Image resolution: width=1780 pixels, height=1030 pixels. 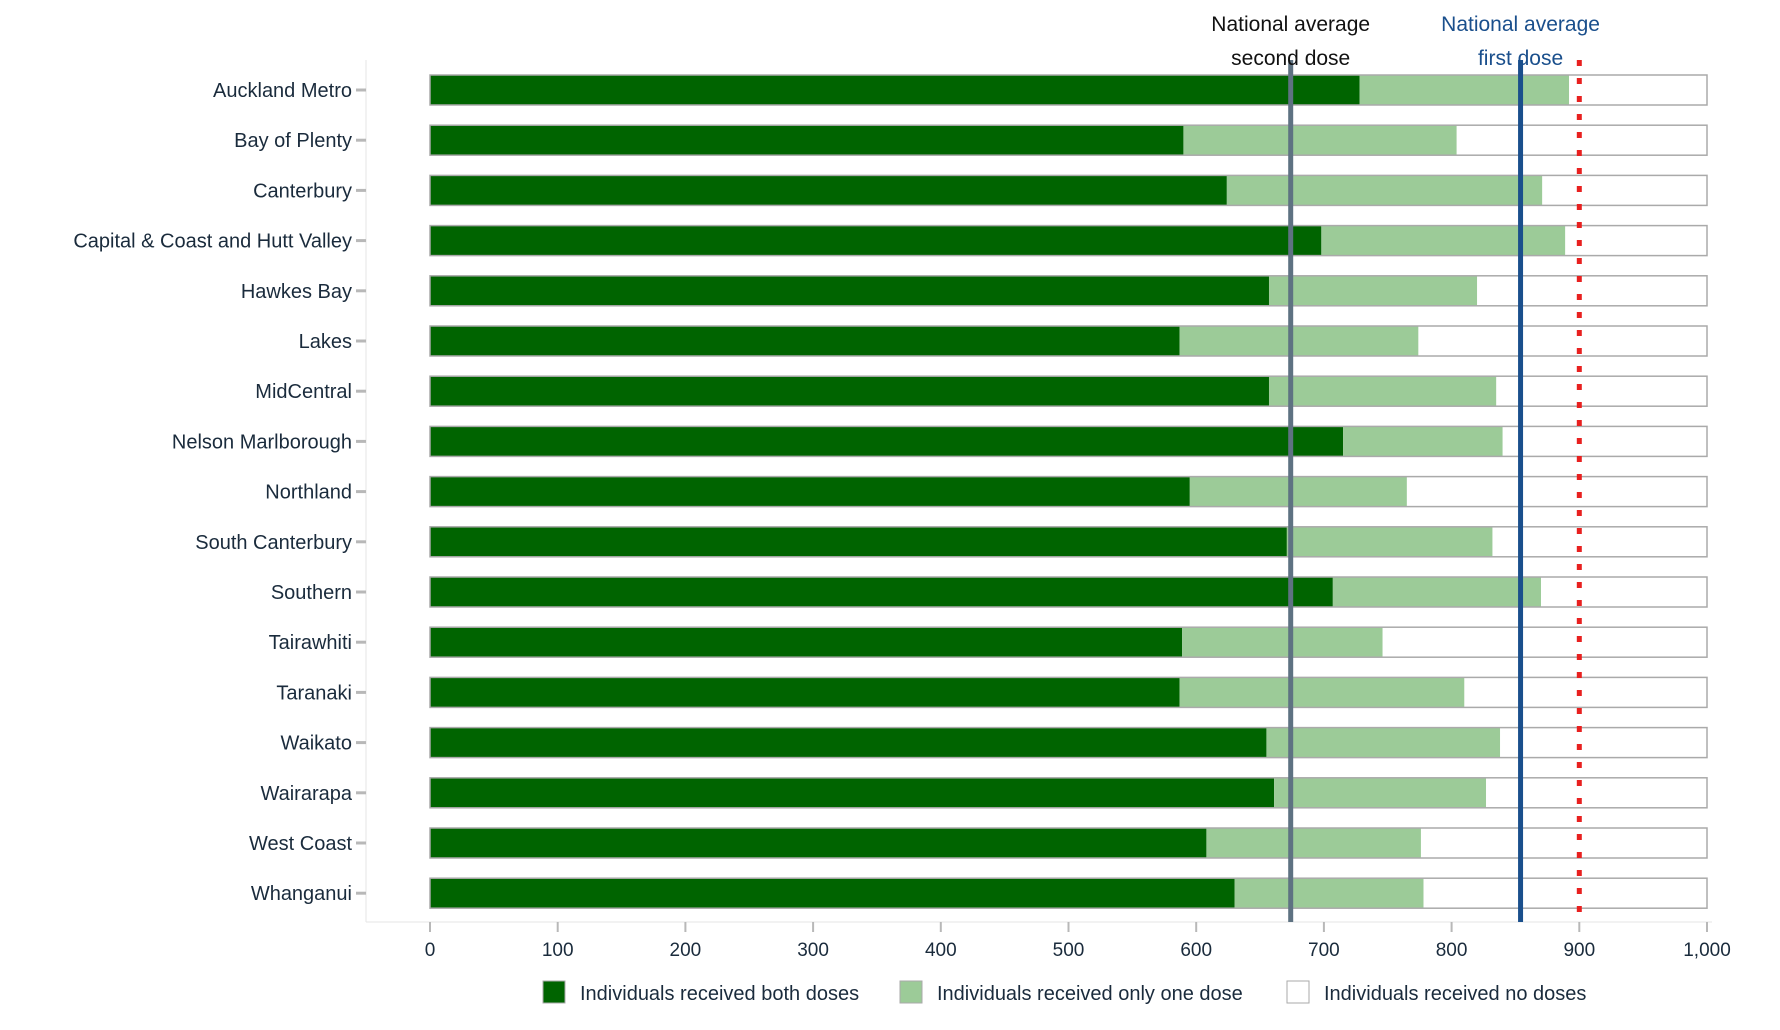 What do you see at coordinates (813, 950) in the screenshot?
I see `x-tick-label: 300` at bounding box center [813, 950].